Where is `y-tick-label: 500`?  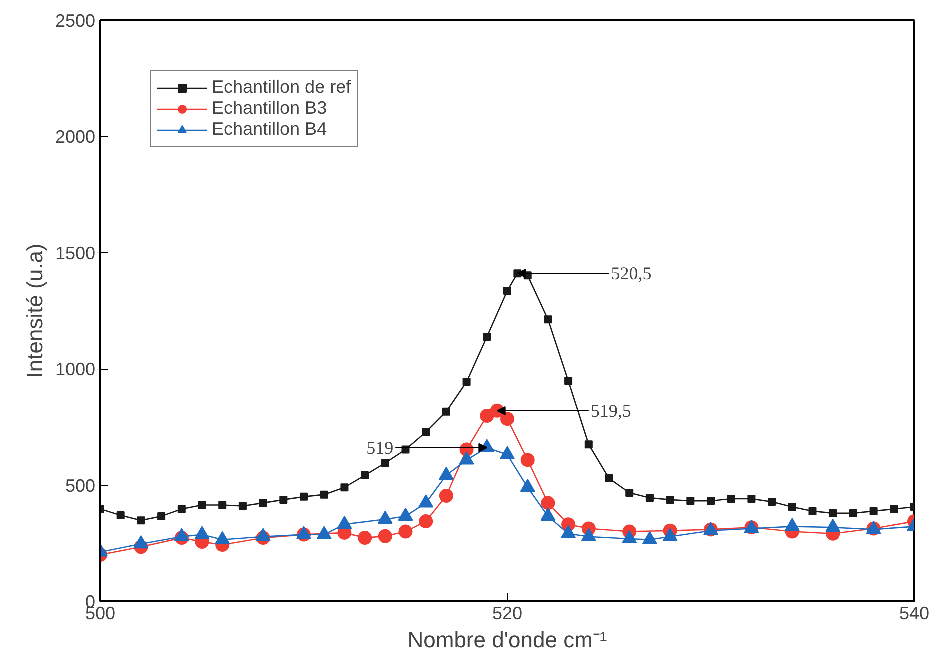 y-tick-label: 500 is located at coordinates (80, 486).